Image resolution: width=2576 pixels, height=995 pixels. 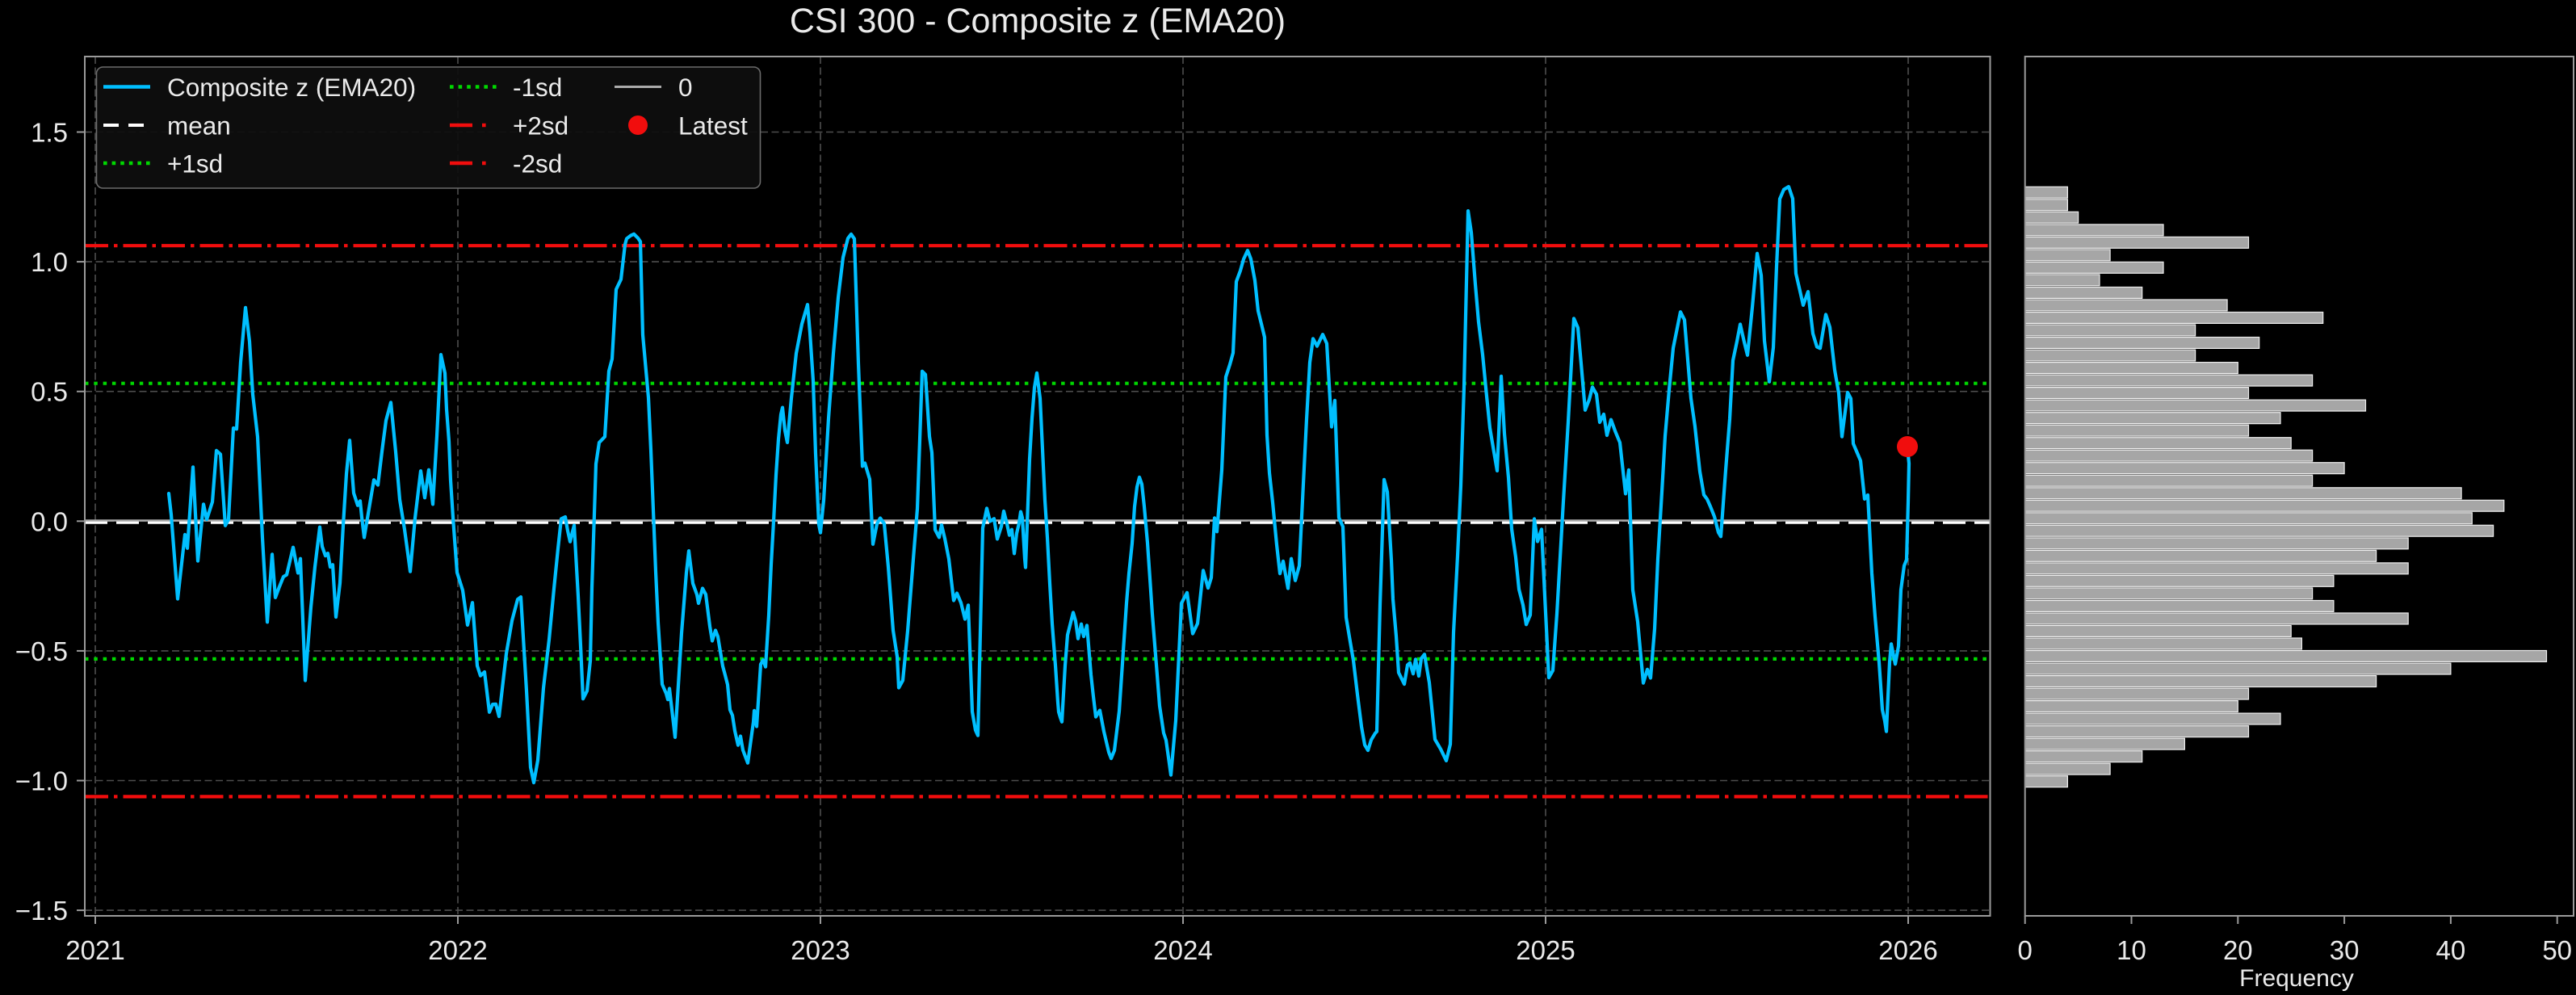 I want to click on svg-text: 2024, so click(x=1182, y=950).